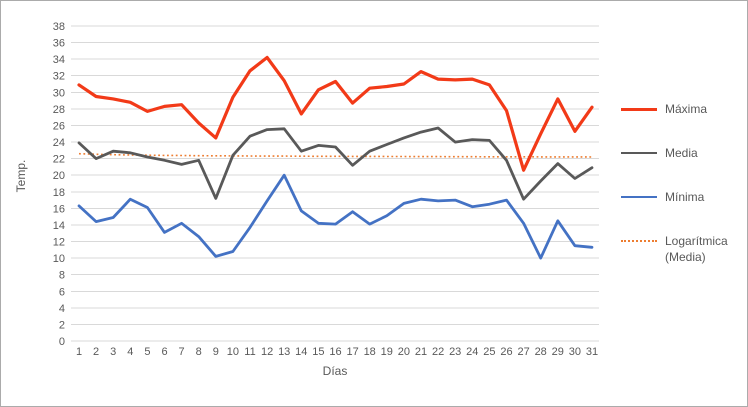  I want to click on y-axis-title: Temp., so click(21, 176).